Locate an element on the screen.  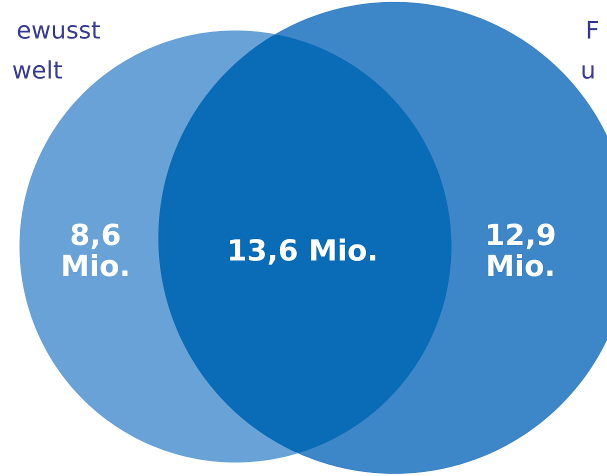
text: ewusst is located at coordinates (58, 30).